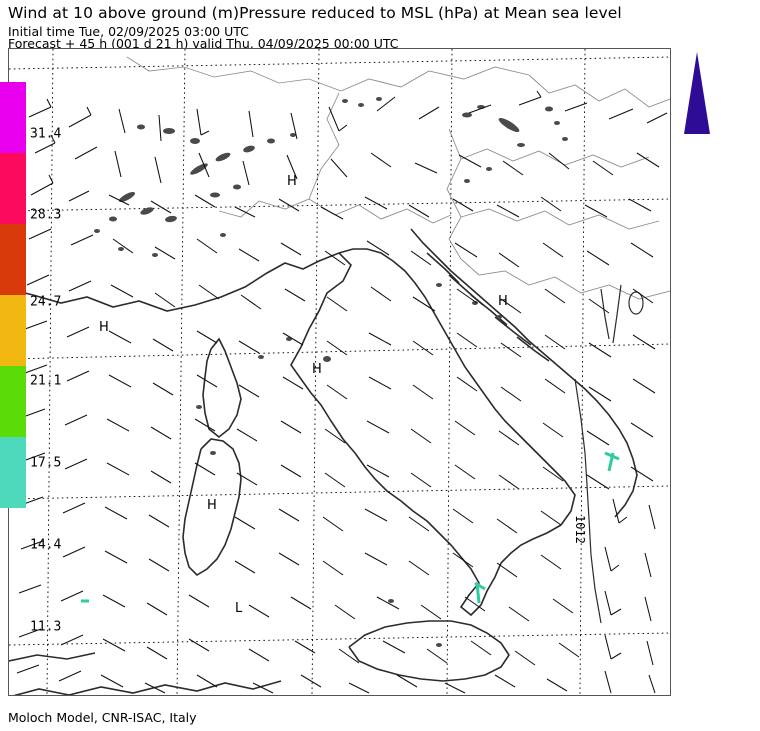 The width and height of the screenshot is (760, 731). Describe the element at coordinates (212, 505) in the screenshot. I see `pressure-marker-h-5: H` at that location.